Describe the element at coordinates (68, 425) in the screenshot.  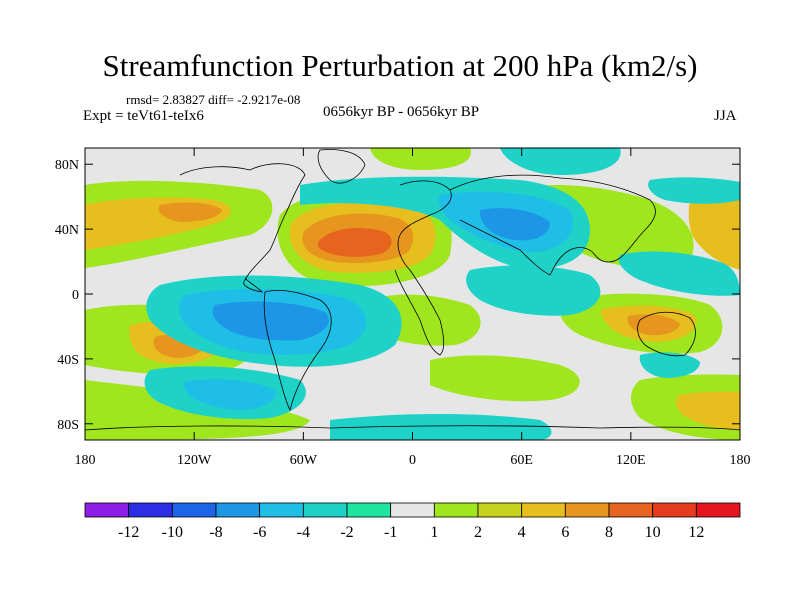
I see `lat-tick-label: 80S` at that location.